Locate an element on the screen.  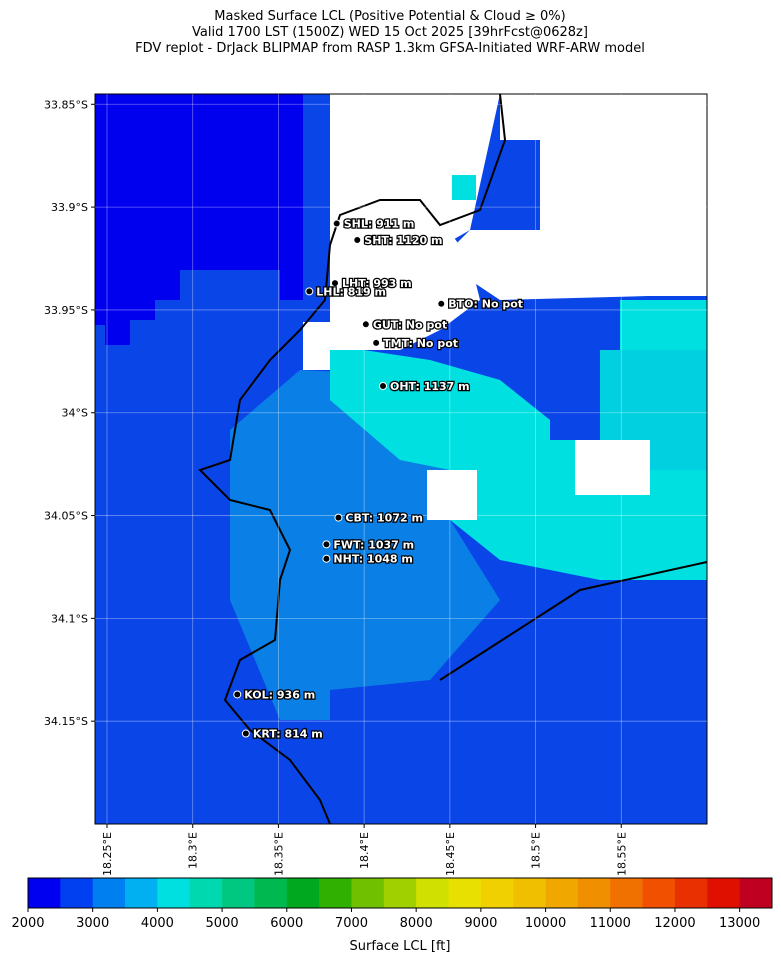
y-tick-label: 33.95°S is located at coordinates (66, 310).